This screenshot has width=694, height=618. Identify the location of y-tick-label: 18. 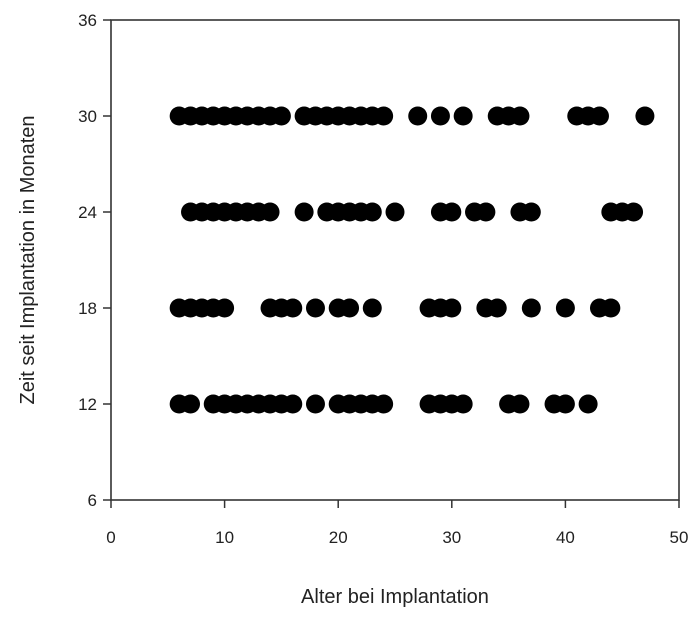
(87, 308).